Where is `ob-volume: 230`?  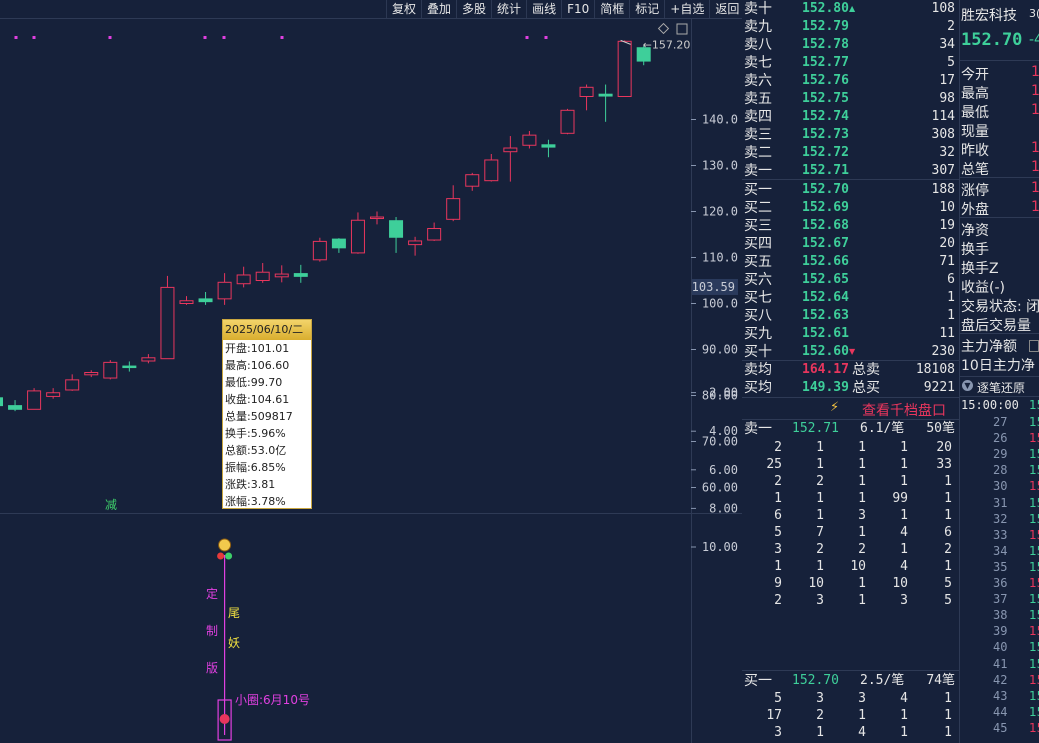 ob-volume: 230 is located at coordinates (943, 351).